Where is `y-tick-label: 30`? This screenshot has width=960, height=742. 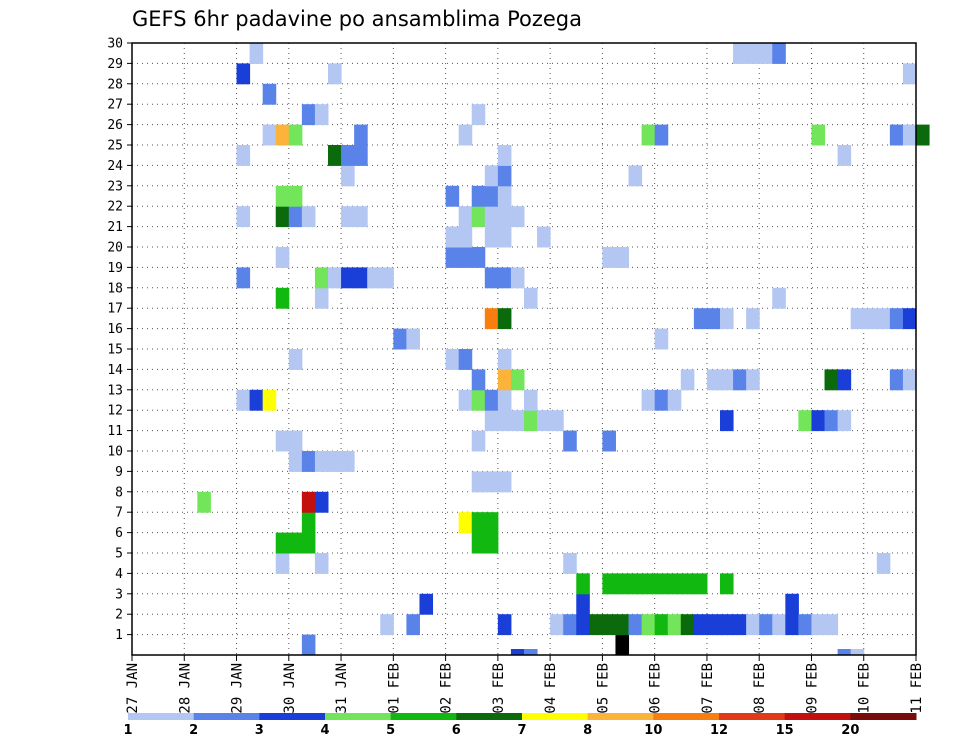 y-tick-label: 30 is located at coordinates (115, 44).